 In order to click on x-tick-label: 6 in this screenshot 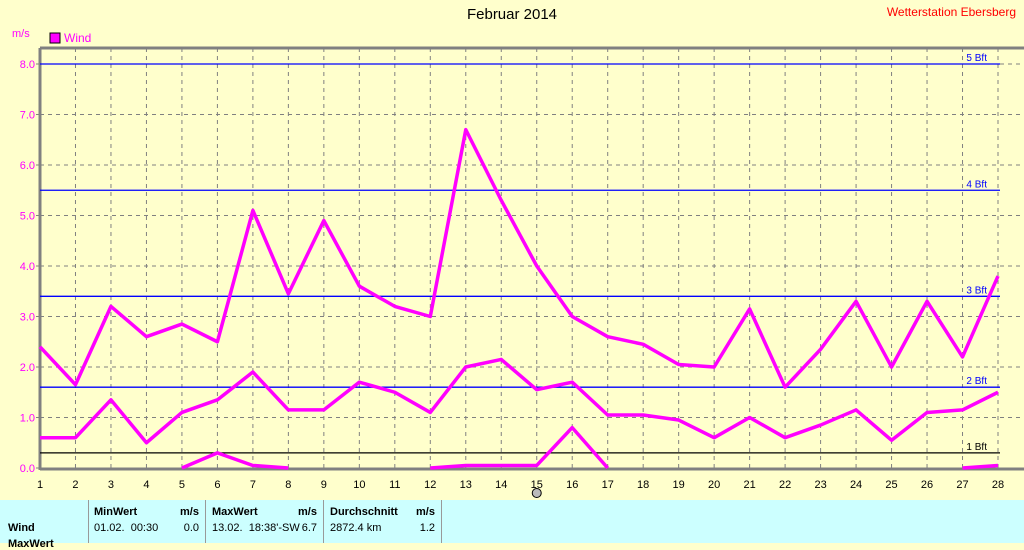, I will do `click(217, 485)`.